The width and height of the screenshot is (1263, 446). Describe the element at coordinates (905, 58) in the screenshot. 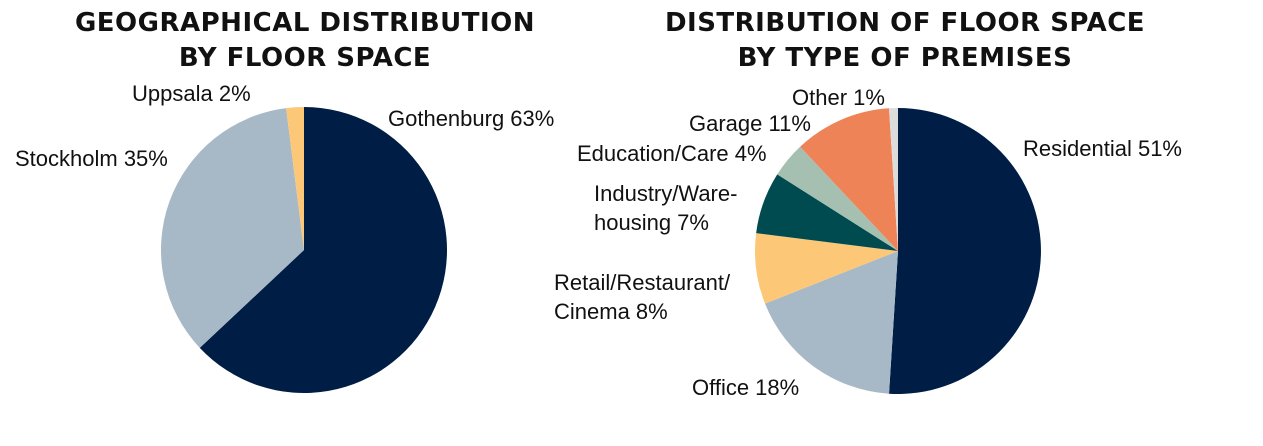

I see `title-line: BY TYPE OF PREMISES` at that location.